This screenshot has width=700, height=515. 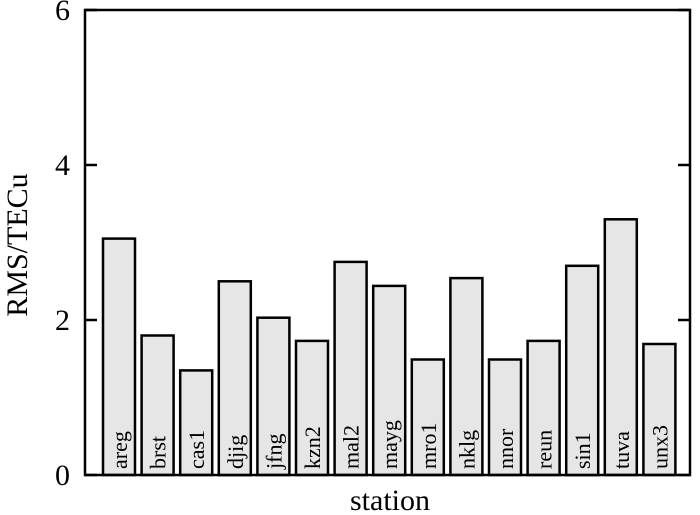 I want to click on y-tick-label-6: 6, so click(x=62, y=13).